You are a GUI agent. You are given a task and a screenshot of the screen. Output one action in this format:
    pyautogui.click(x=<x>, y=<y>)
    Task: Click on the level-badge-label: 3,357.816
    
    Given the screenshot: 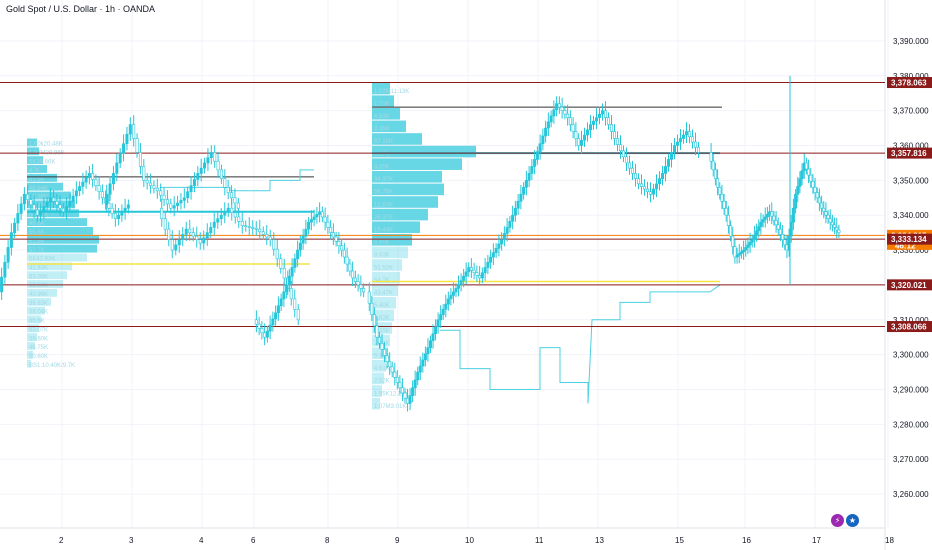 What is the action you would take?
    pyautogui.click(x=909, y=153)
    